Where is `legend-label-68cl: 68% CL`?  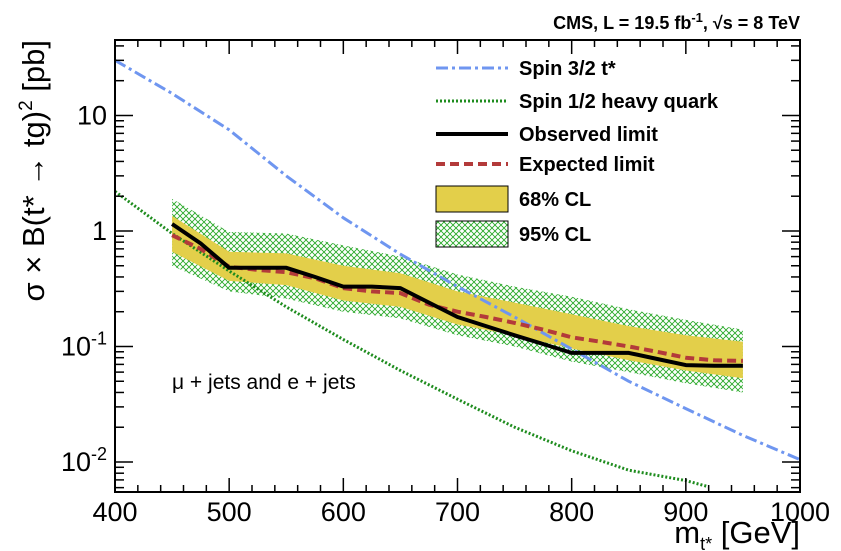 legend-label-68cl: 68% CL is located at coordinates (555, 200).